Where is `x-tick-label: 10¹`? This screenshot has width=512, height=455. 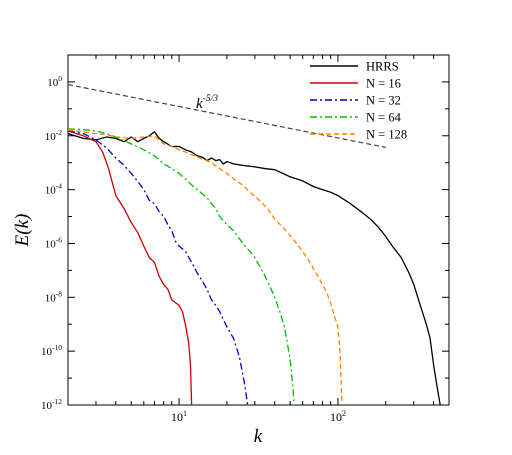 x-tick-label: 10¹ is located at coordinates (179, 416).